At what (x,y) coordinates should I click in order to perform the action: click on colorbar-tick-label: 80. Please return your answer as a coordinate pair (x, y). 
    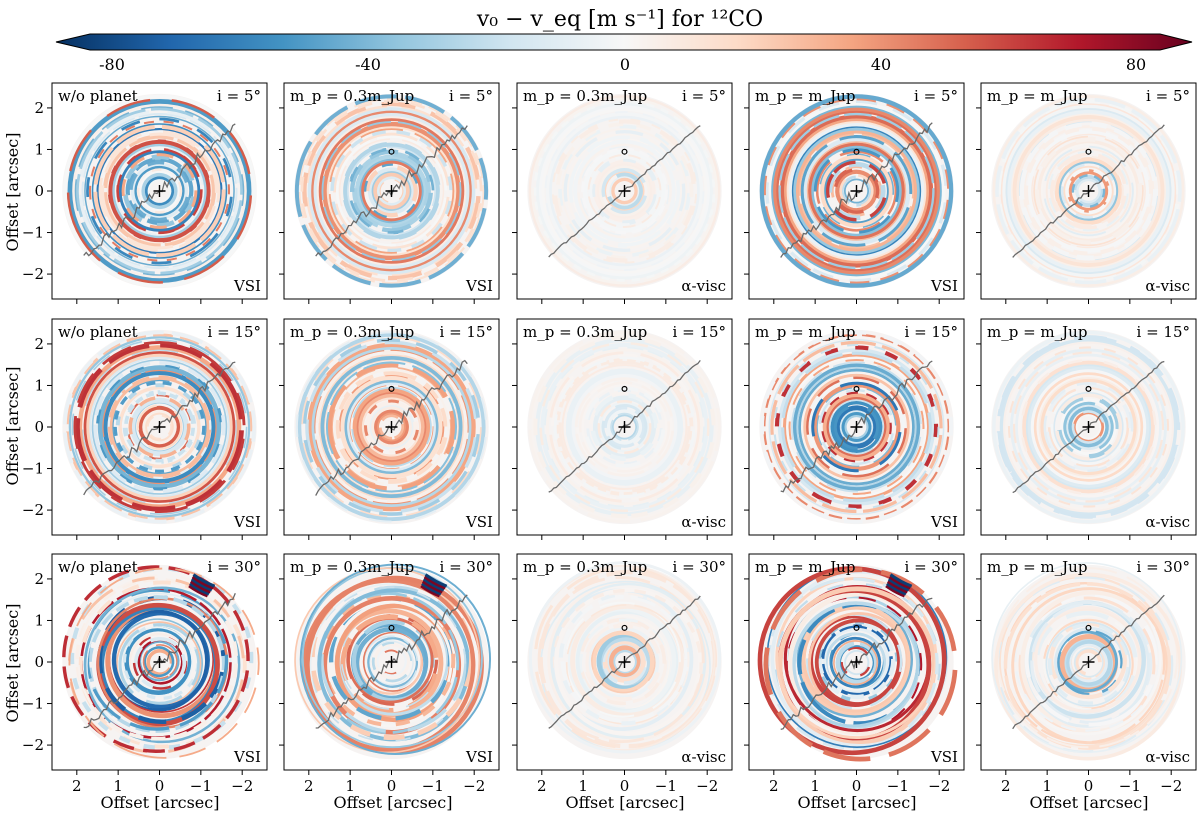
    Looking at the image, I should click on (1136, 64).